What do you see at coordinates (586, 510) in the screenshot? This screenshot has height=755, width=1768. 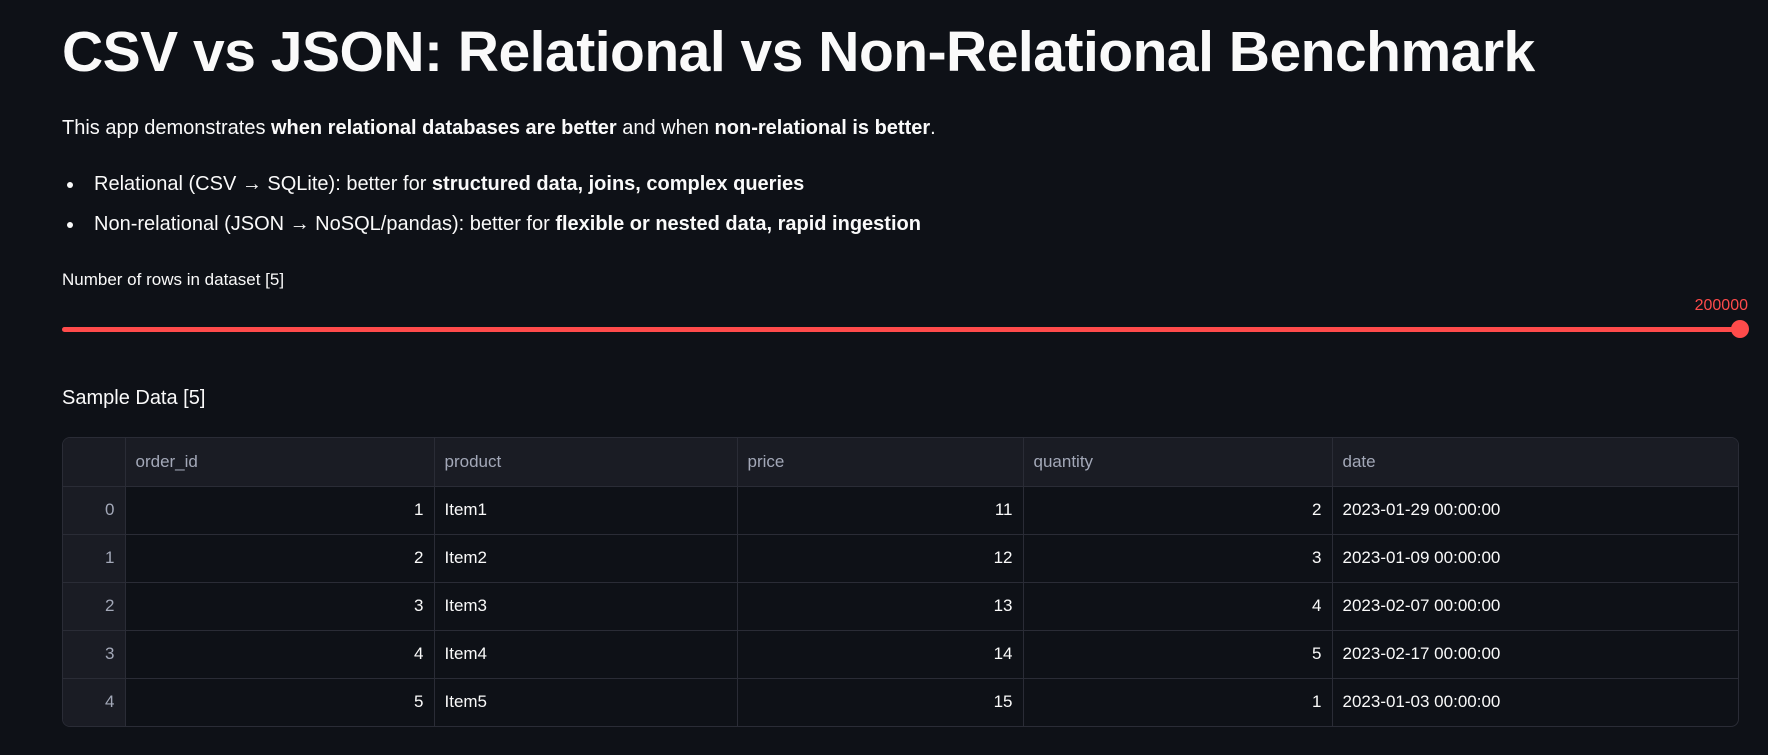 I see `product-cell: Item1` at bounding box center [586, 510].